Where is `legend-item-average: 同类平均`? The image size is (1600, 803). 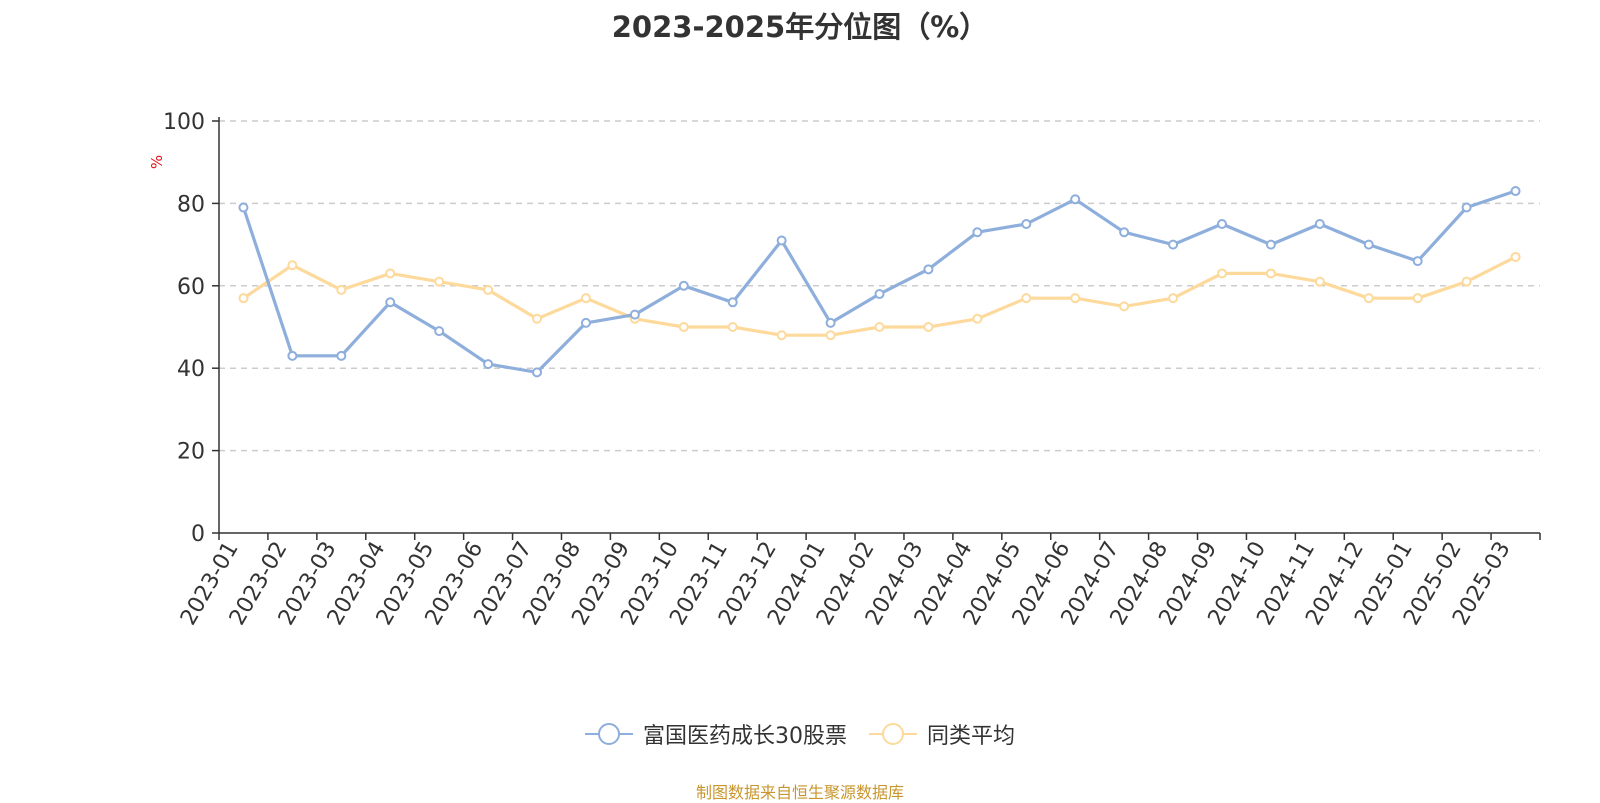 legend-item-average: 同类平均 is located at coordinates (941, 734).